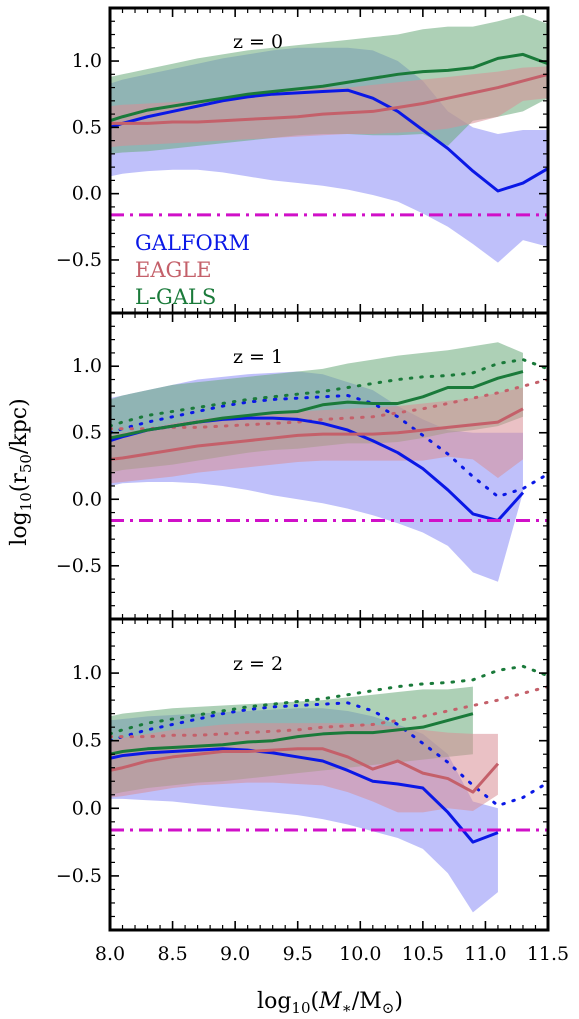  What do you see at coordinates (423, 954) in the screenshot?
I see `x-tick-label: 10.5` at bounding box center [423, 954].